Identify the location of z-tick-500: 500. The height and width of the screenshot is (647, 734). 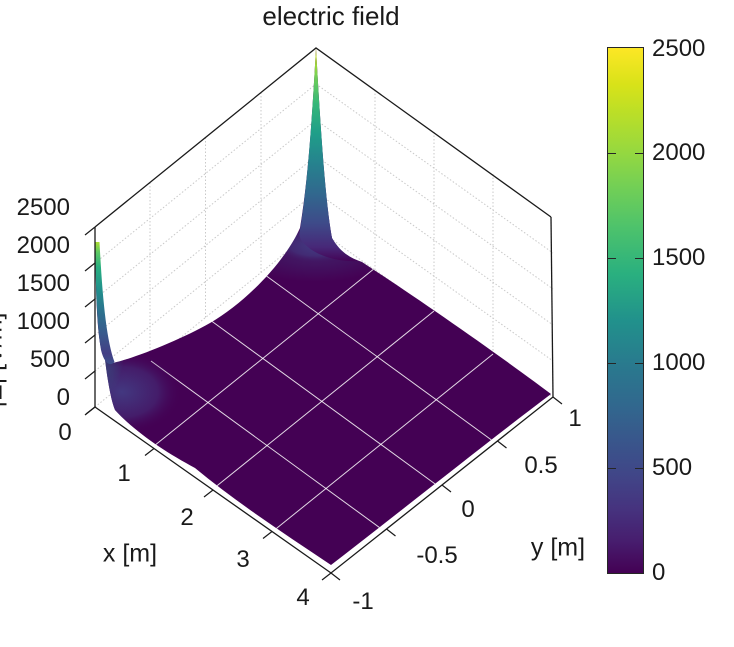
(49, 359).